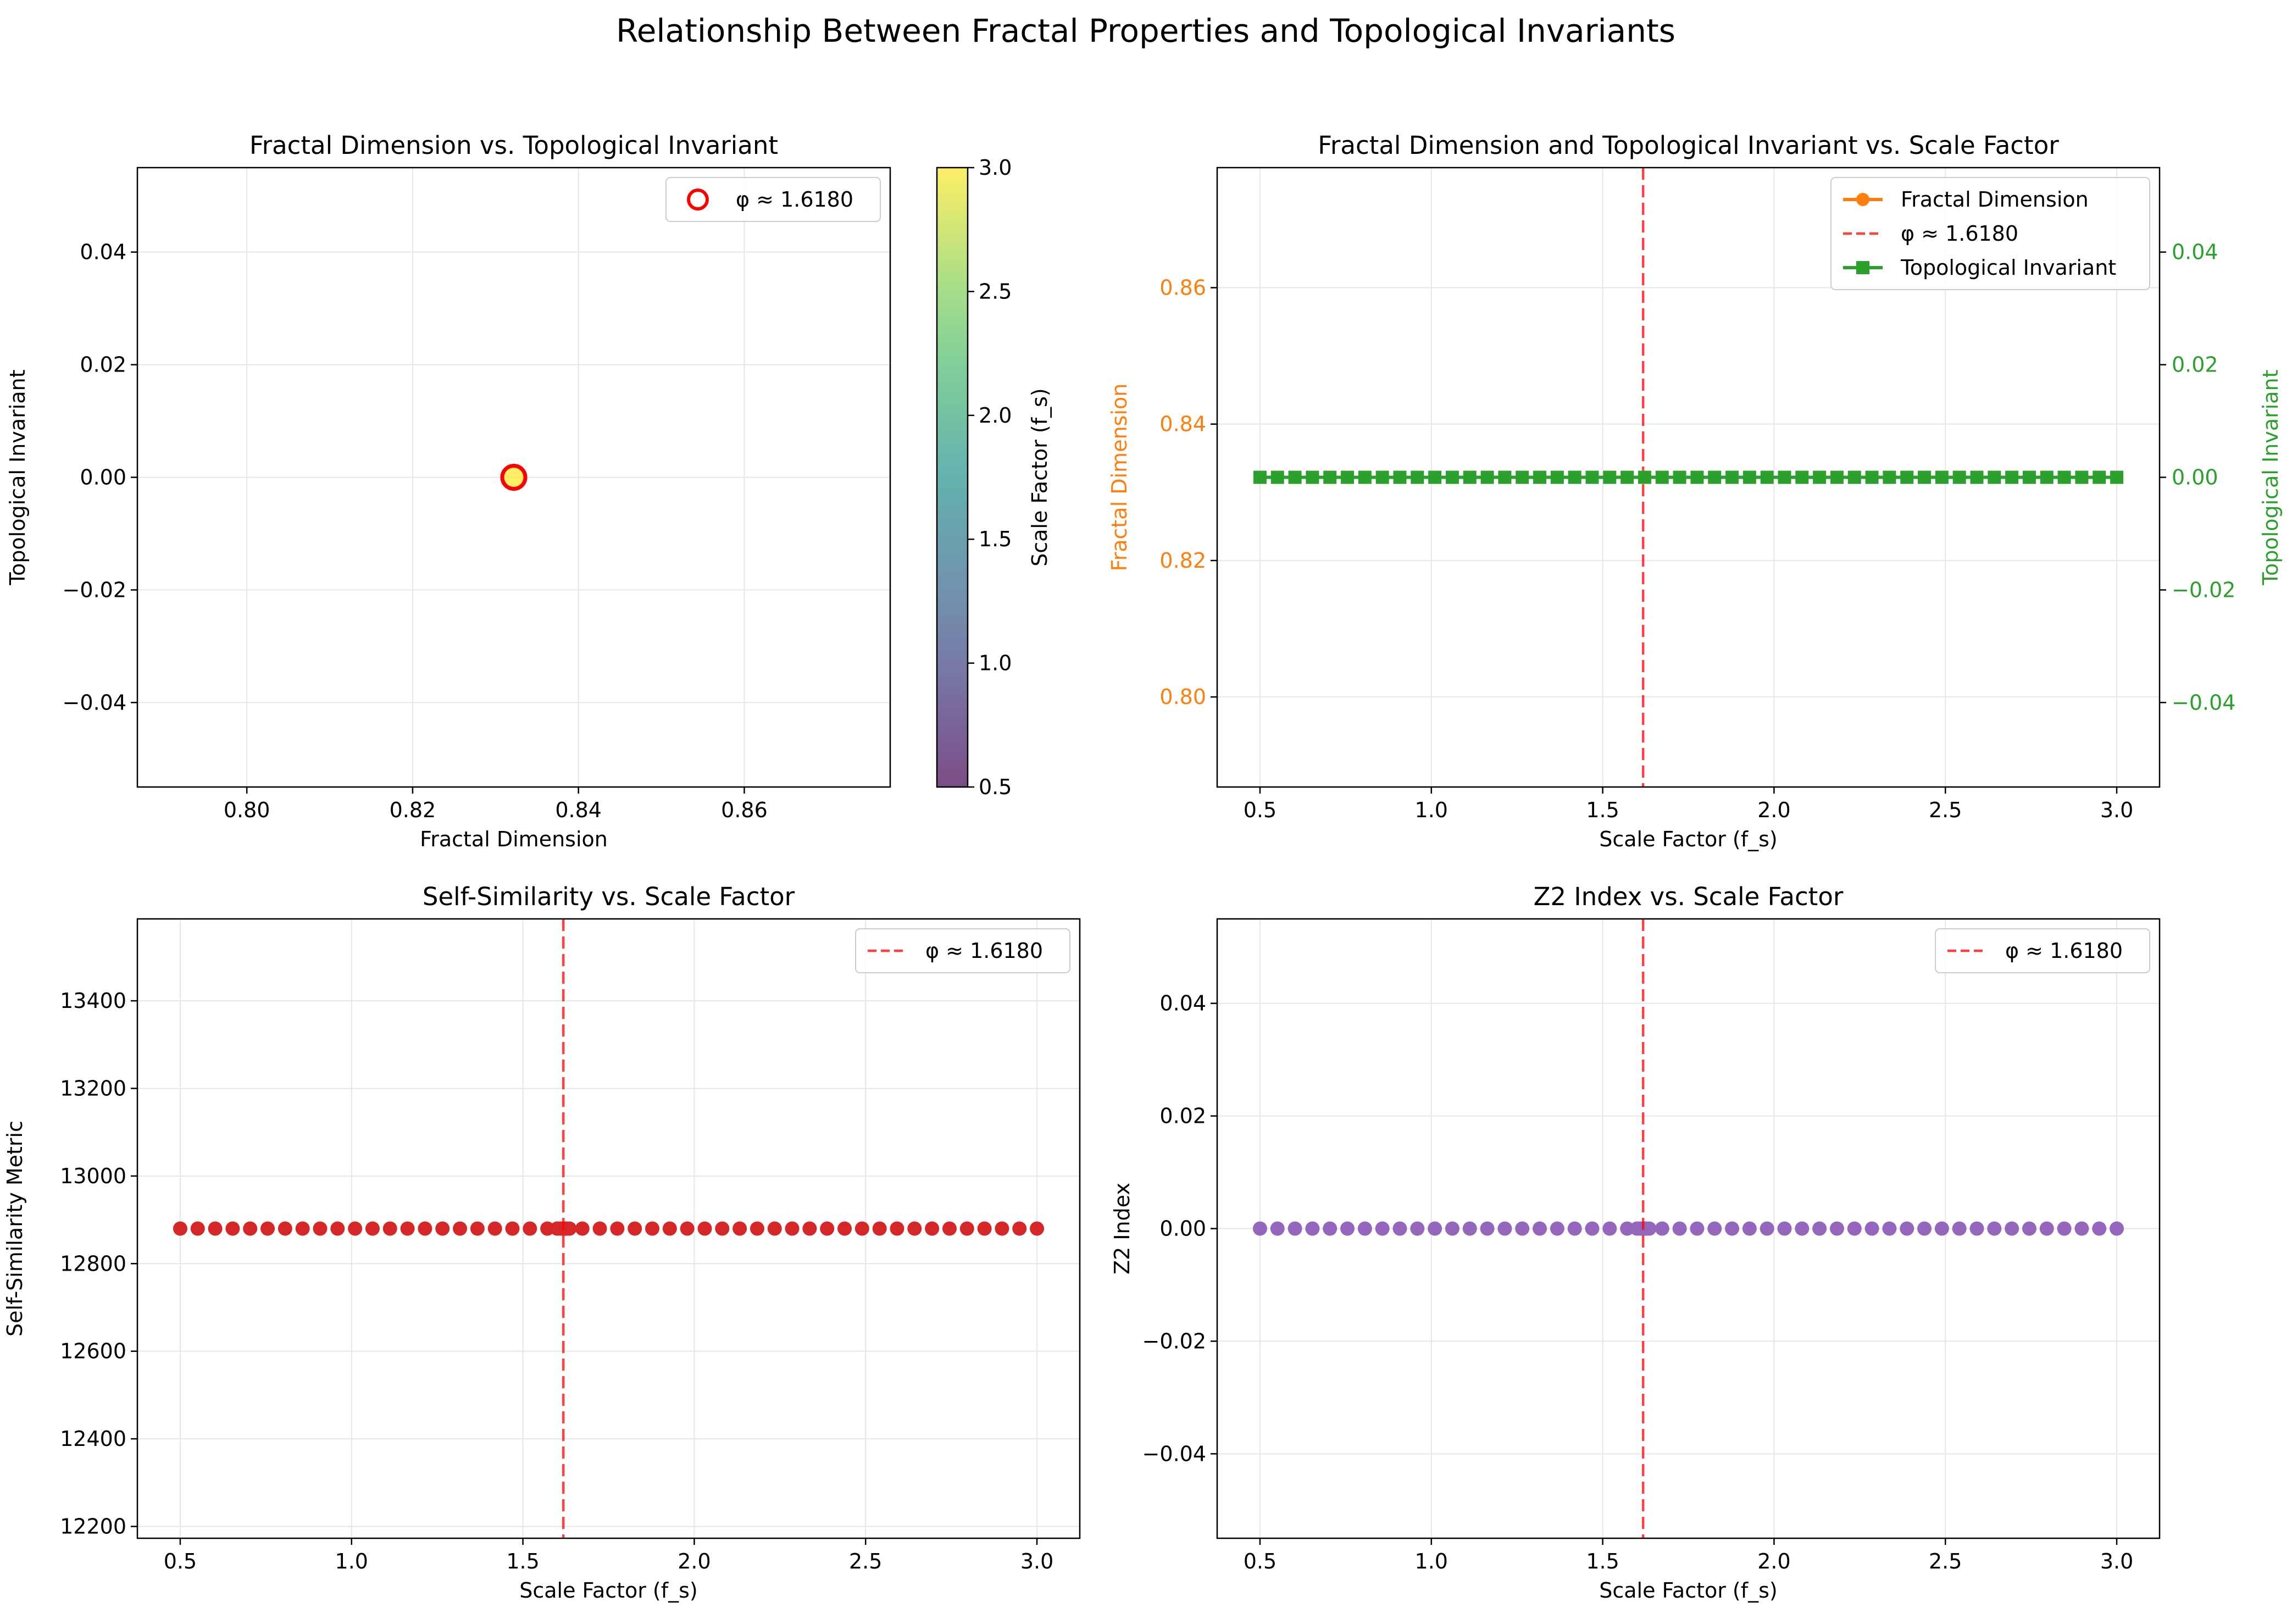 The image size is (2292, 1624). I want to click on y-tick-label: 0.04, so click(103, 252).